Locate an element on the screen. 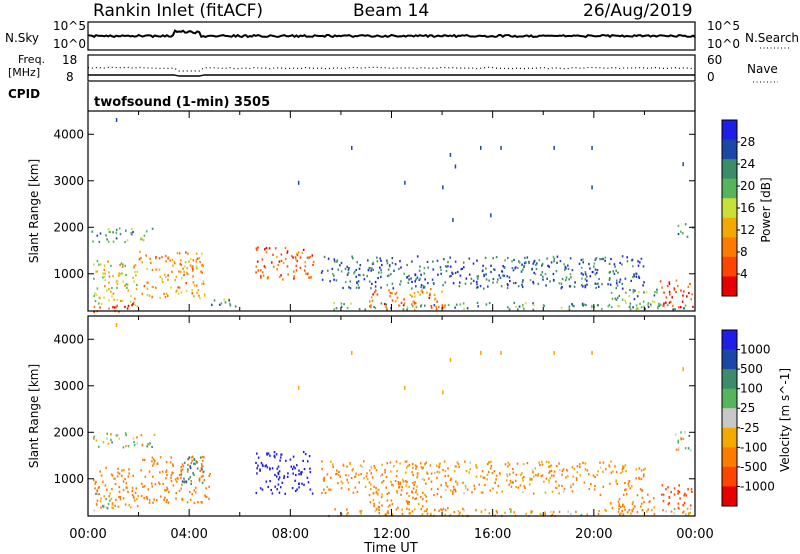 The image size is (800, 554). y-tick-label: 2000 is located at coordinates (68, 432).